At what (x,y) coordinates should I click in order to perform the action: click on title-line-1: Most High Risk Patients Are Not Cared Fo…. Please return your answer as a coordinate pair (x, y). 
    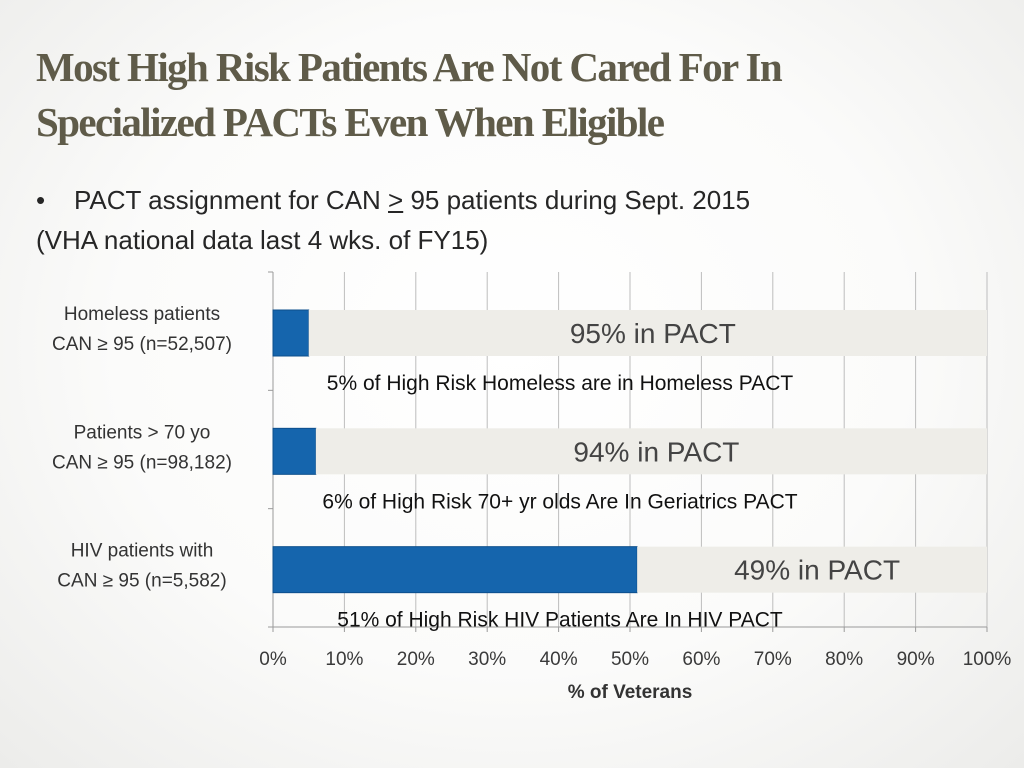
    Looking at the image, I should click on (409, 67).